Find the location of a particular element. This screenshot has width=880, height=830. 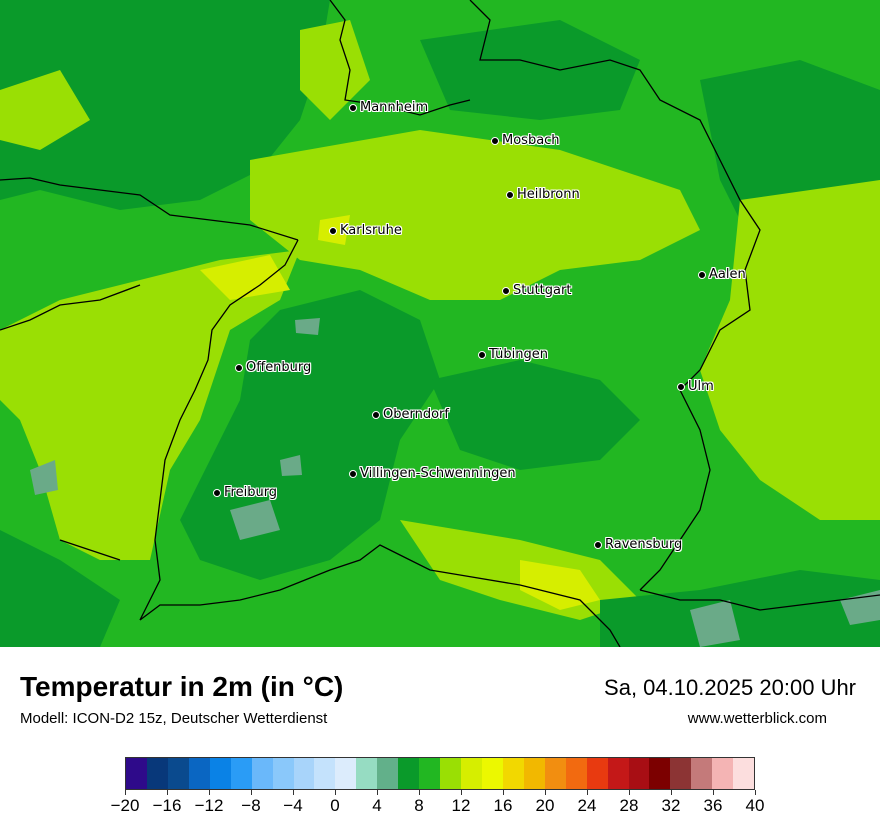

city-label: Freiburg is located at coordinates (251, 492).